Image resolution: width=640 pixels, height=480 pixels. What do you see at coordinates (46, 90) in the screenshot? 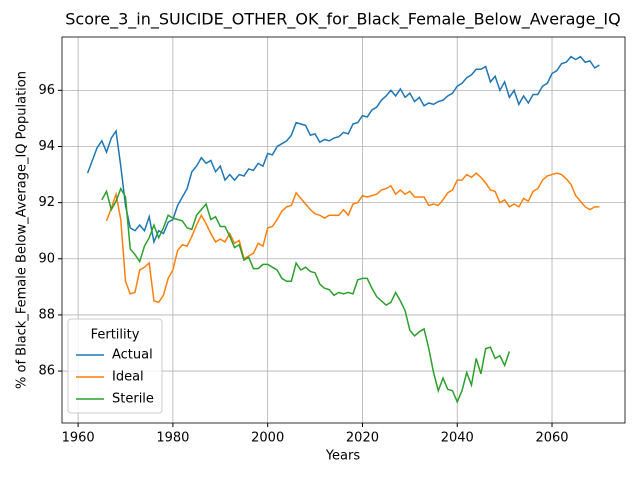
I see `y-tick-label: 96` at bounding box center [46, 90].